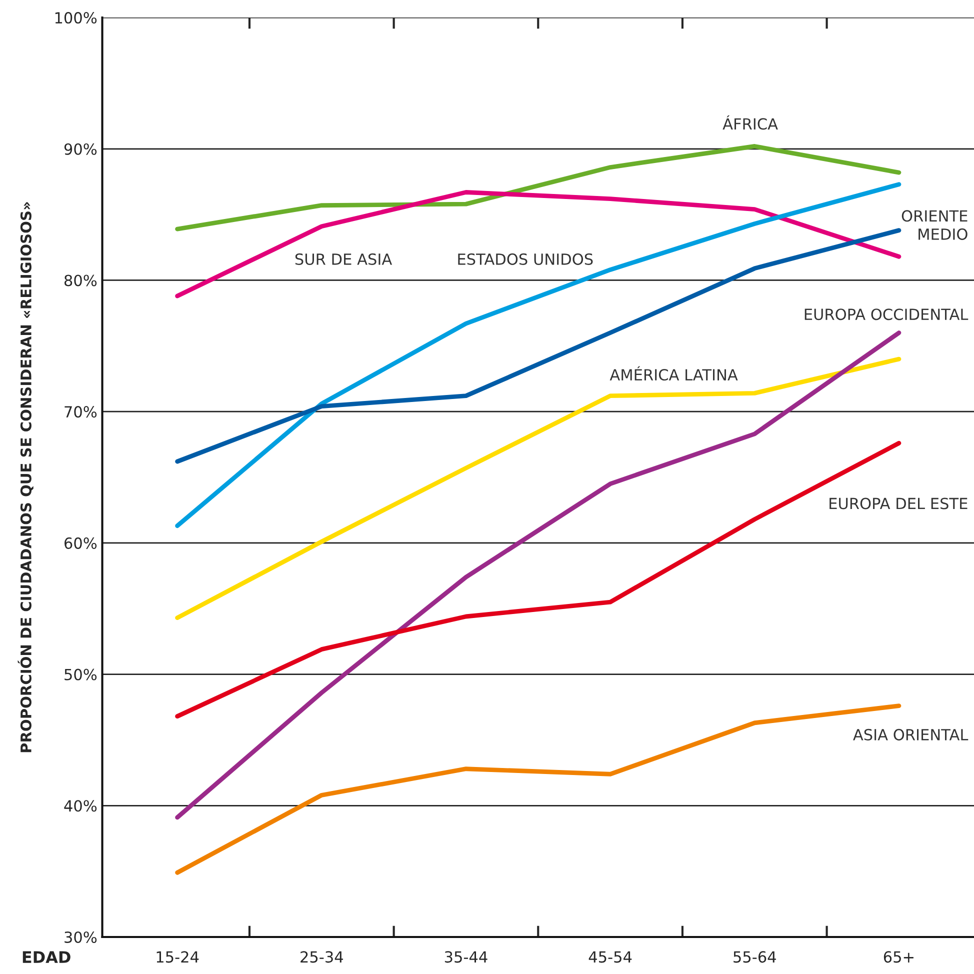 The width and height of the screenshot is (974, 974). Describe the element at coordinates (177, 957) in the screenshot. I see `x-tick-label: 15-24` at that location.